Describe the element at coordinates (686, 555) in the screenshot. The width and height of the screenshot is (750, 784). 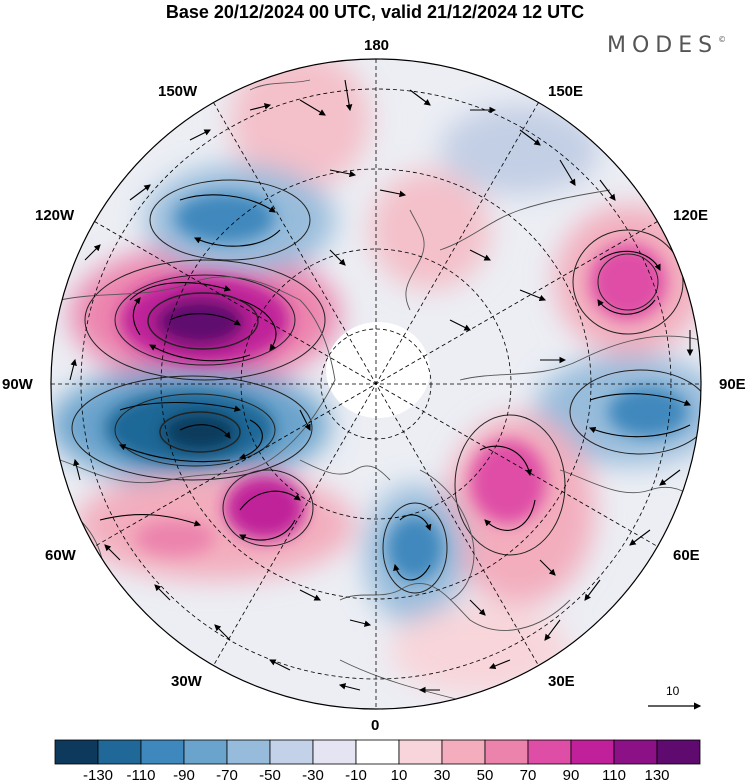
I see `lon-label-60e: 60E` at that location.